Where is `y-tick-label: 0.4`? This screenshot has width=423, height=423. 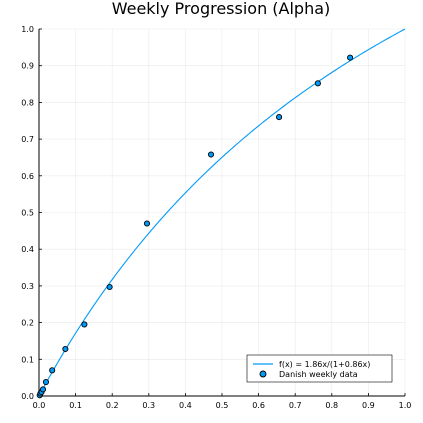 y-tick-label: 0.4 is located at coordinates (27, 249).